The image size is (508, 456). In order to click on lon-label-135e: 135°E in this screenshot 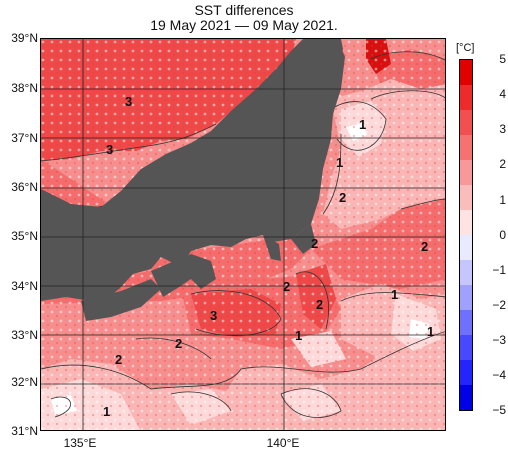, I will do `click(80, 443)`.